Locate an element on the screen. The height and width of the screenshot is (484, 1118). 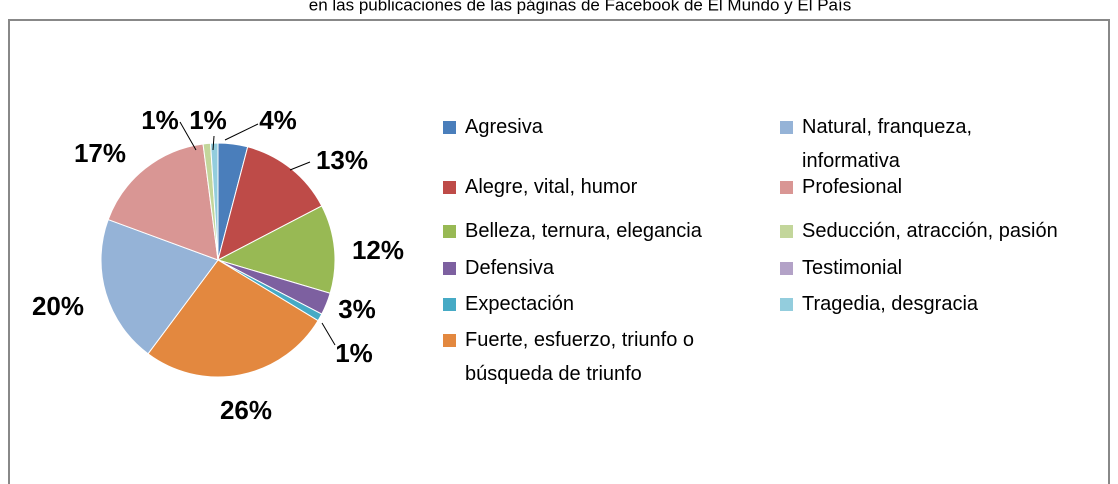
legend-label: Profesional is located at coordinates (852, 187).